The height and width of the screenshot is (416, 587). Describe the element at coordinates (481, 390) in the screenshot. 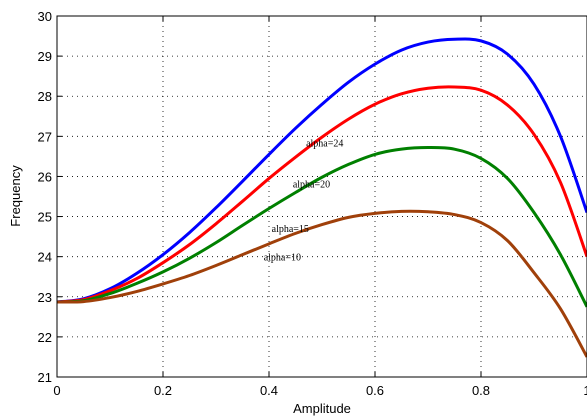

I see `x-tick-label: 0.8` at that location.